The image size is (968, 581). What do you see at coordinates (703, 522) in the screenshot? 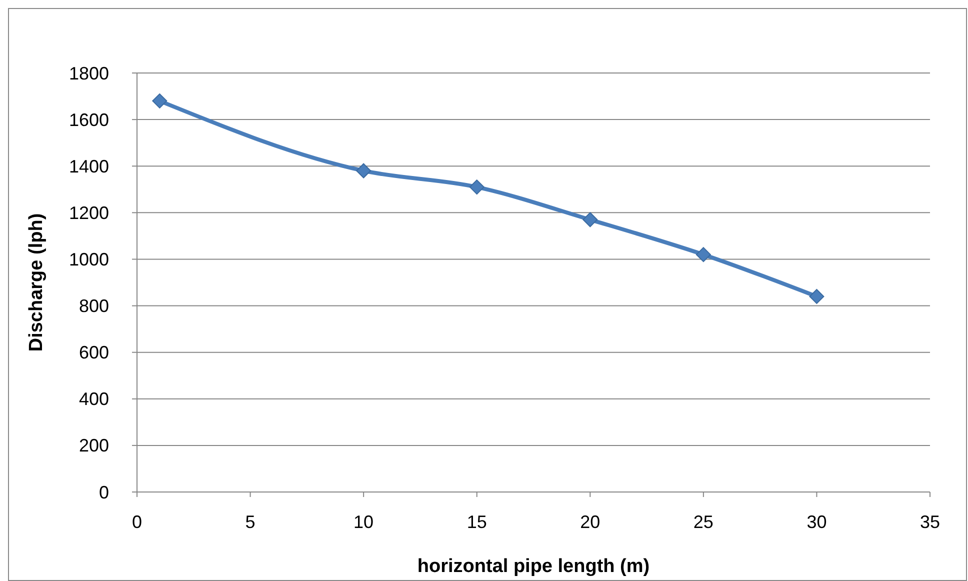
I see `x-tick-label: 25` at bounding box center [703, 522].